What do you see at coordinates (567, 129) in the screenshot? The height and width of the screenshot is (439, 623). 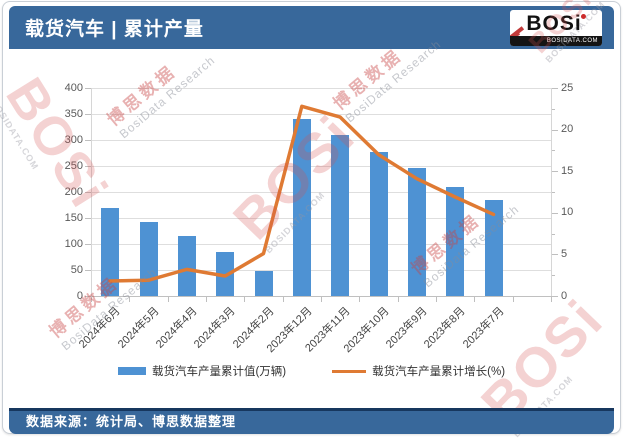 I see `right-axis-tick-label: 20` at bounding box center [567, 129].